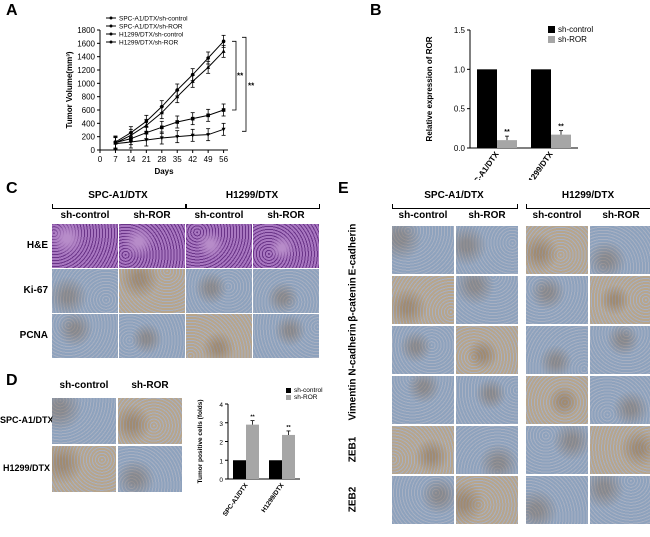 The width and height of the screenshot is (650, 537). What do you see at coordinates (149, 43) in the screenshot?
I see `legend-label: H1299/DTX/sh-ROR` at bounding box center [149, 43].